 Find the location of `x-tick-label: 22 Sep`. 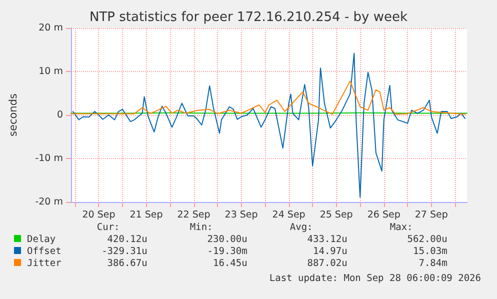

x-tick-label: 22 Sep is located at coordinates (193, 215).